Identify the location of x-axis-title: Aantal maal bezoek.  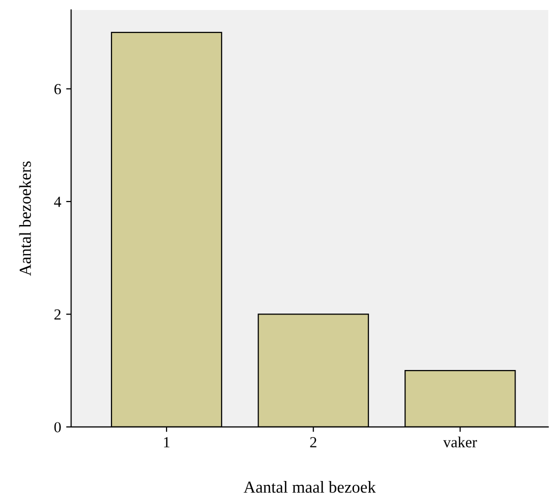
(310, 487).